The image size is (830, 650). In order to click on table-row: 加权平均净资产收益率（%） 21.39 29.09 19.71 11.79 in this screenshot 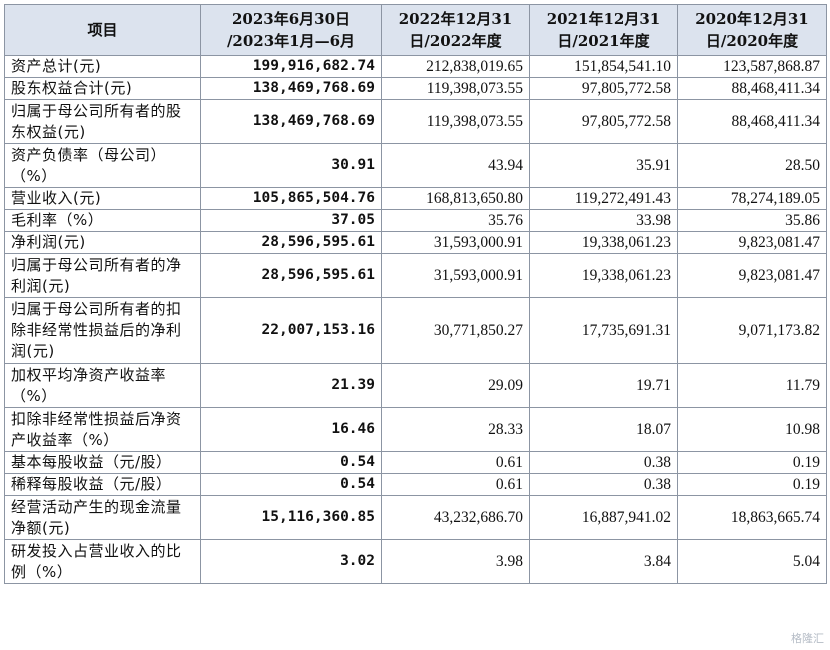, I will do `click(415, 385)`.